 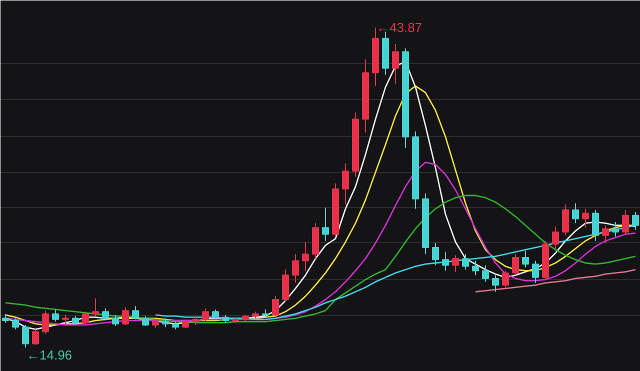 I want to click on annotation: ←43.87, so click(x=399, y=28).